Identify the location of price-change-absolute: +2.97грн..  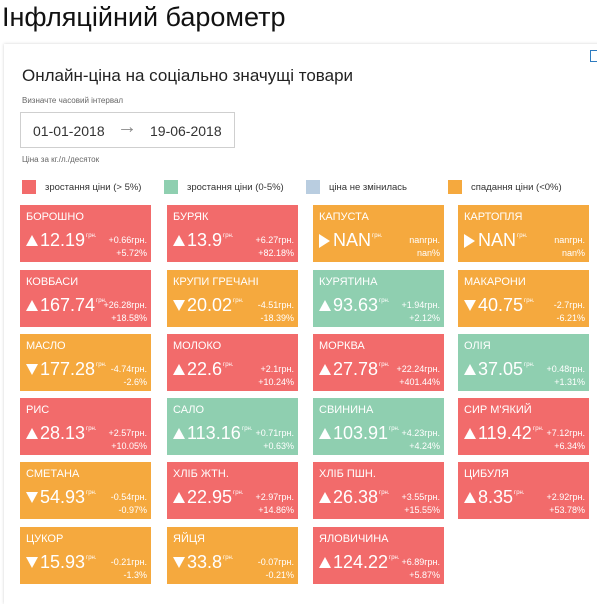
(274, 497).